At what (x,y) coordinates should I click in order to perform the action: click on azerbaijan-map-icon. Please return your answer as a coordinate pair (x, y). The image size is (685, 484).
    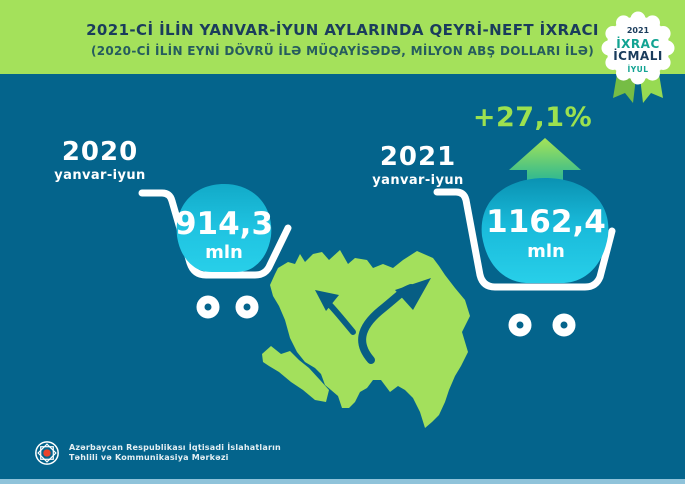
    Looking at the image, I should click on (366, 339).